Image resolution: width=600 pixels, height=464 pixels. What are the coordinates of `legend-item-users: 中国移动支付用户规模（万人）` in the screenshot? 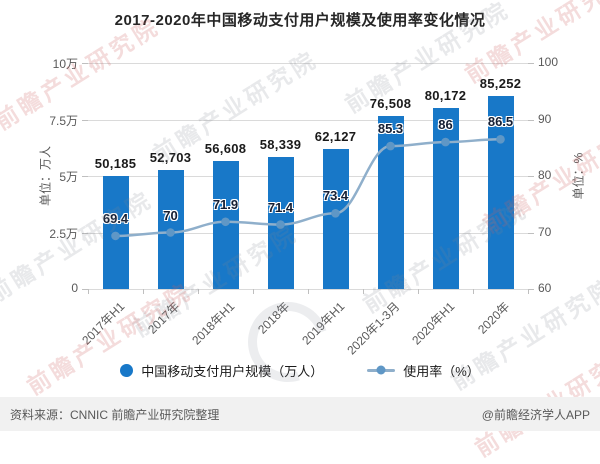 It's located at (221, 370).